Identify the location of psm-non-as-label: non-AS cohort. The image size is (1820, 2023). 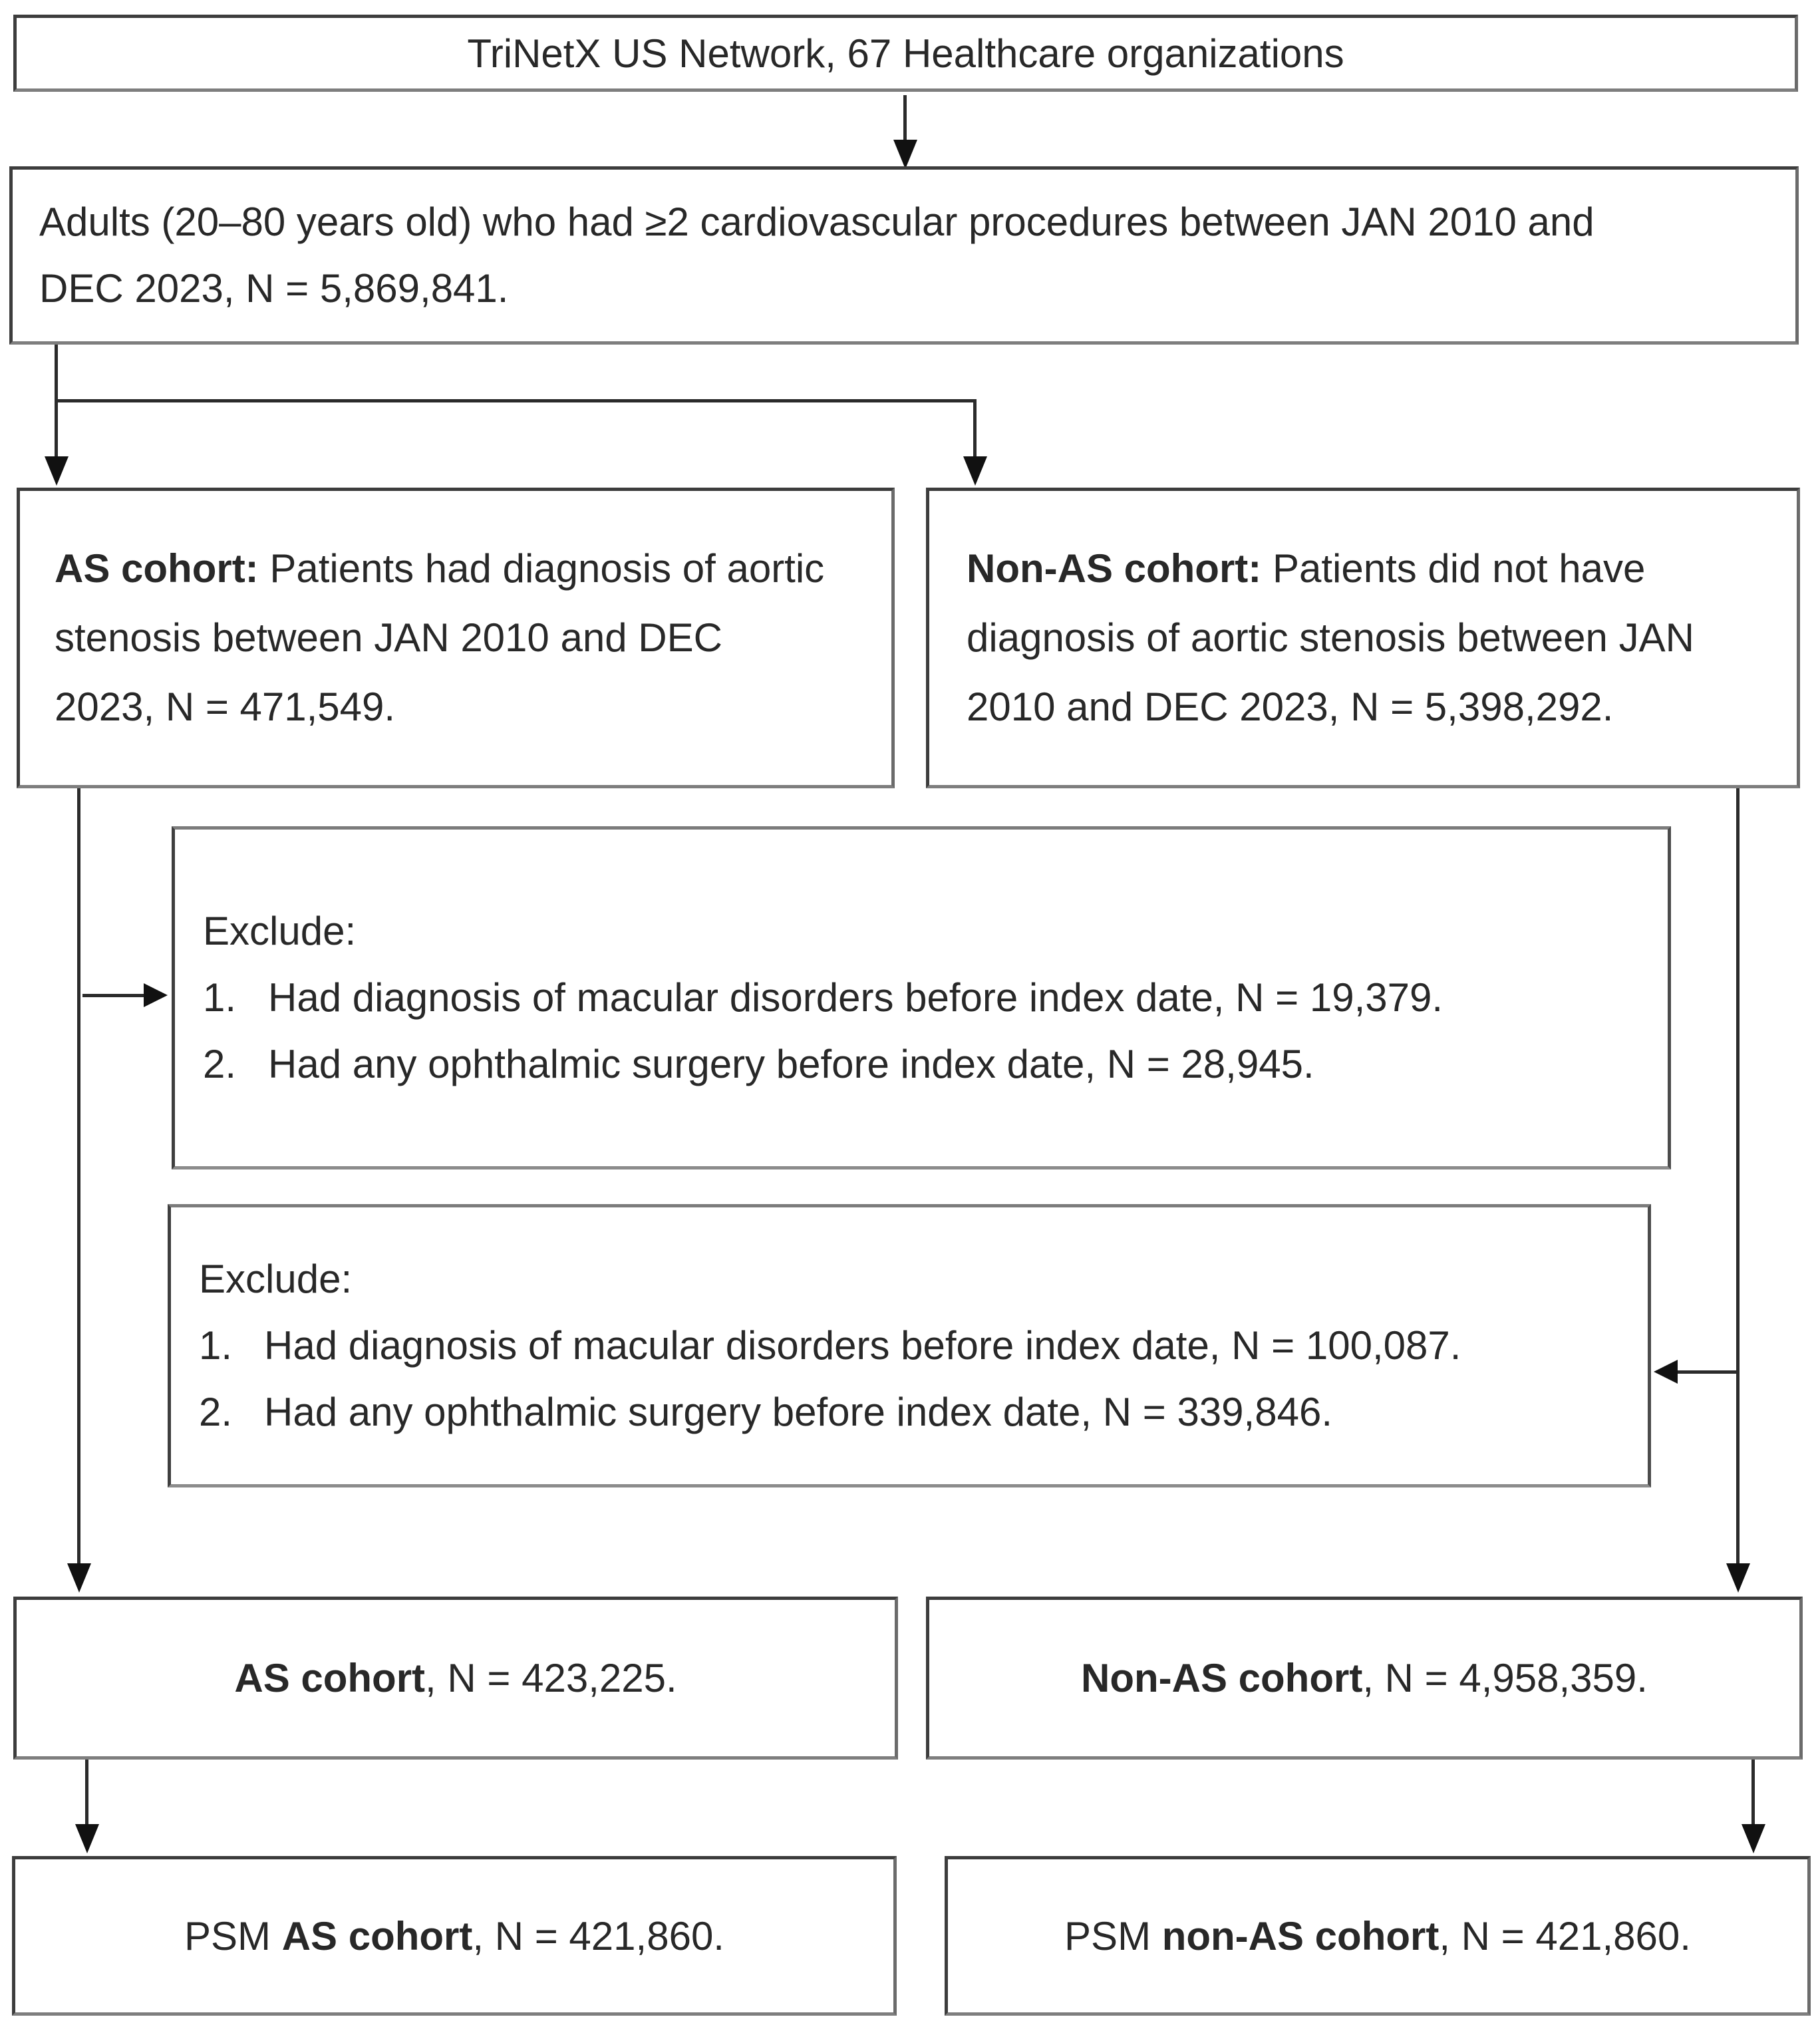
(1300, 1936).